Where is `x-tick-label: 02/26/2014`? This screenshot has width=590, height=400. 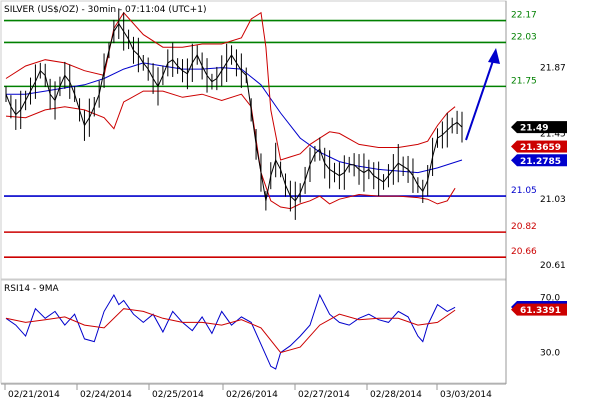
x-tick-label: 02/26/2014 is located at coordinates (252, 395).